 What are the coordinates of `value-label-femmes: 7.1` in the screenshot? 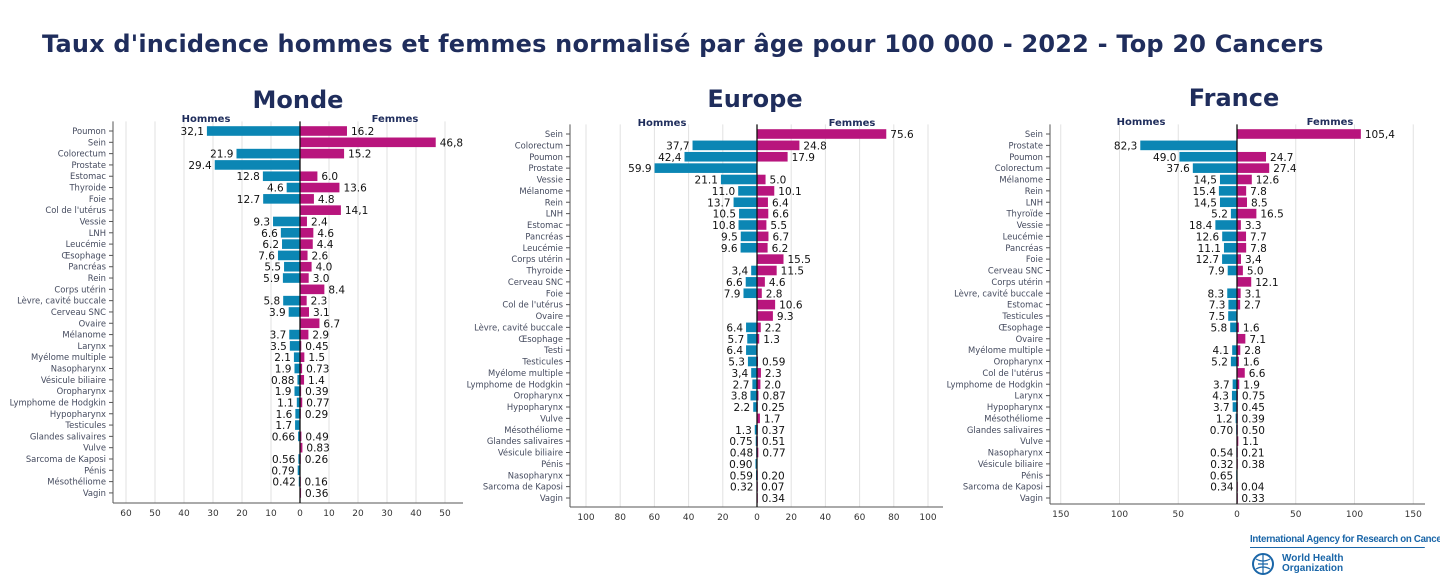 It's located at (1257, 340).